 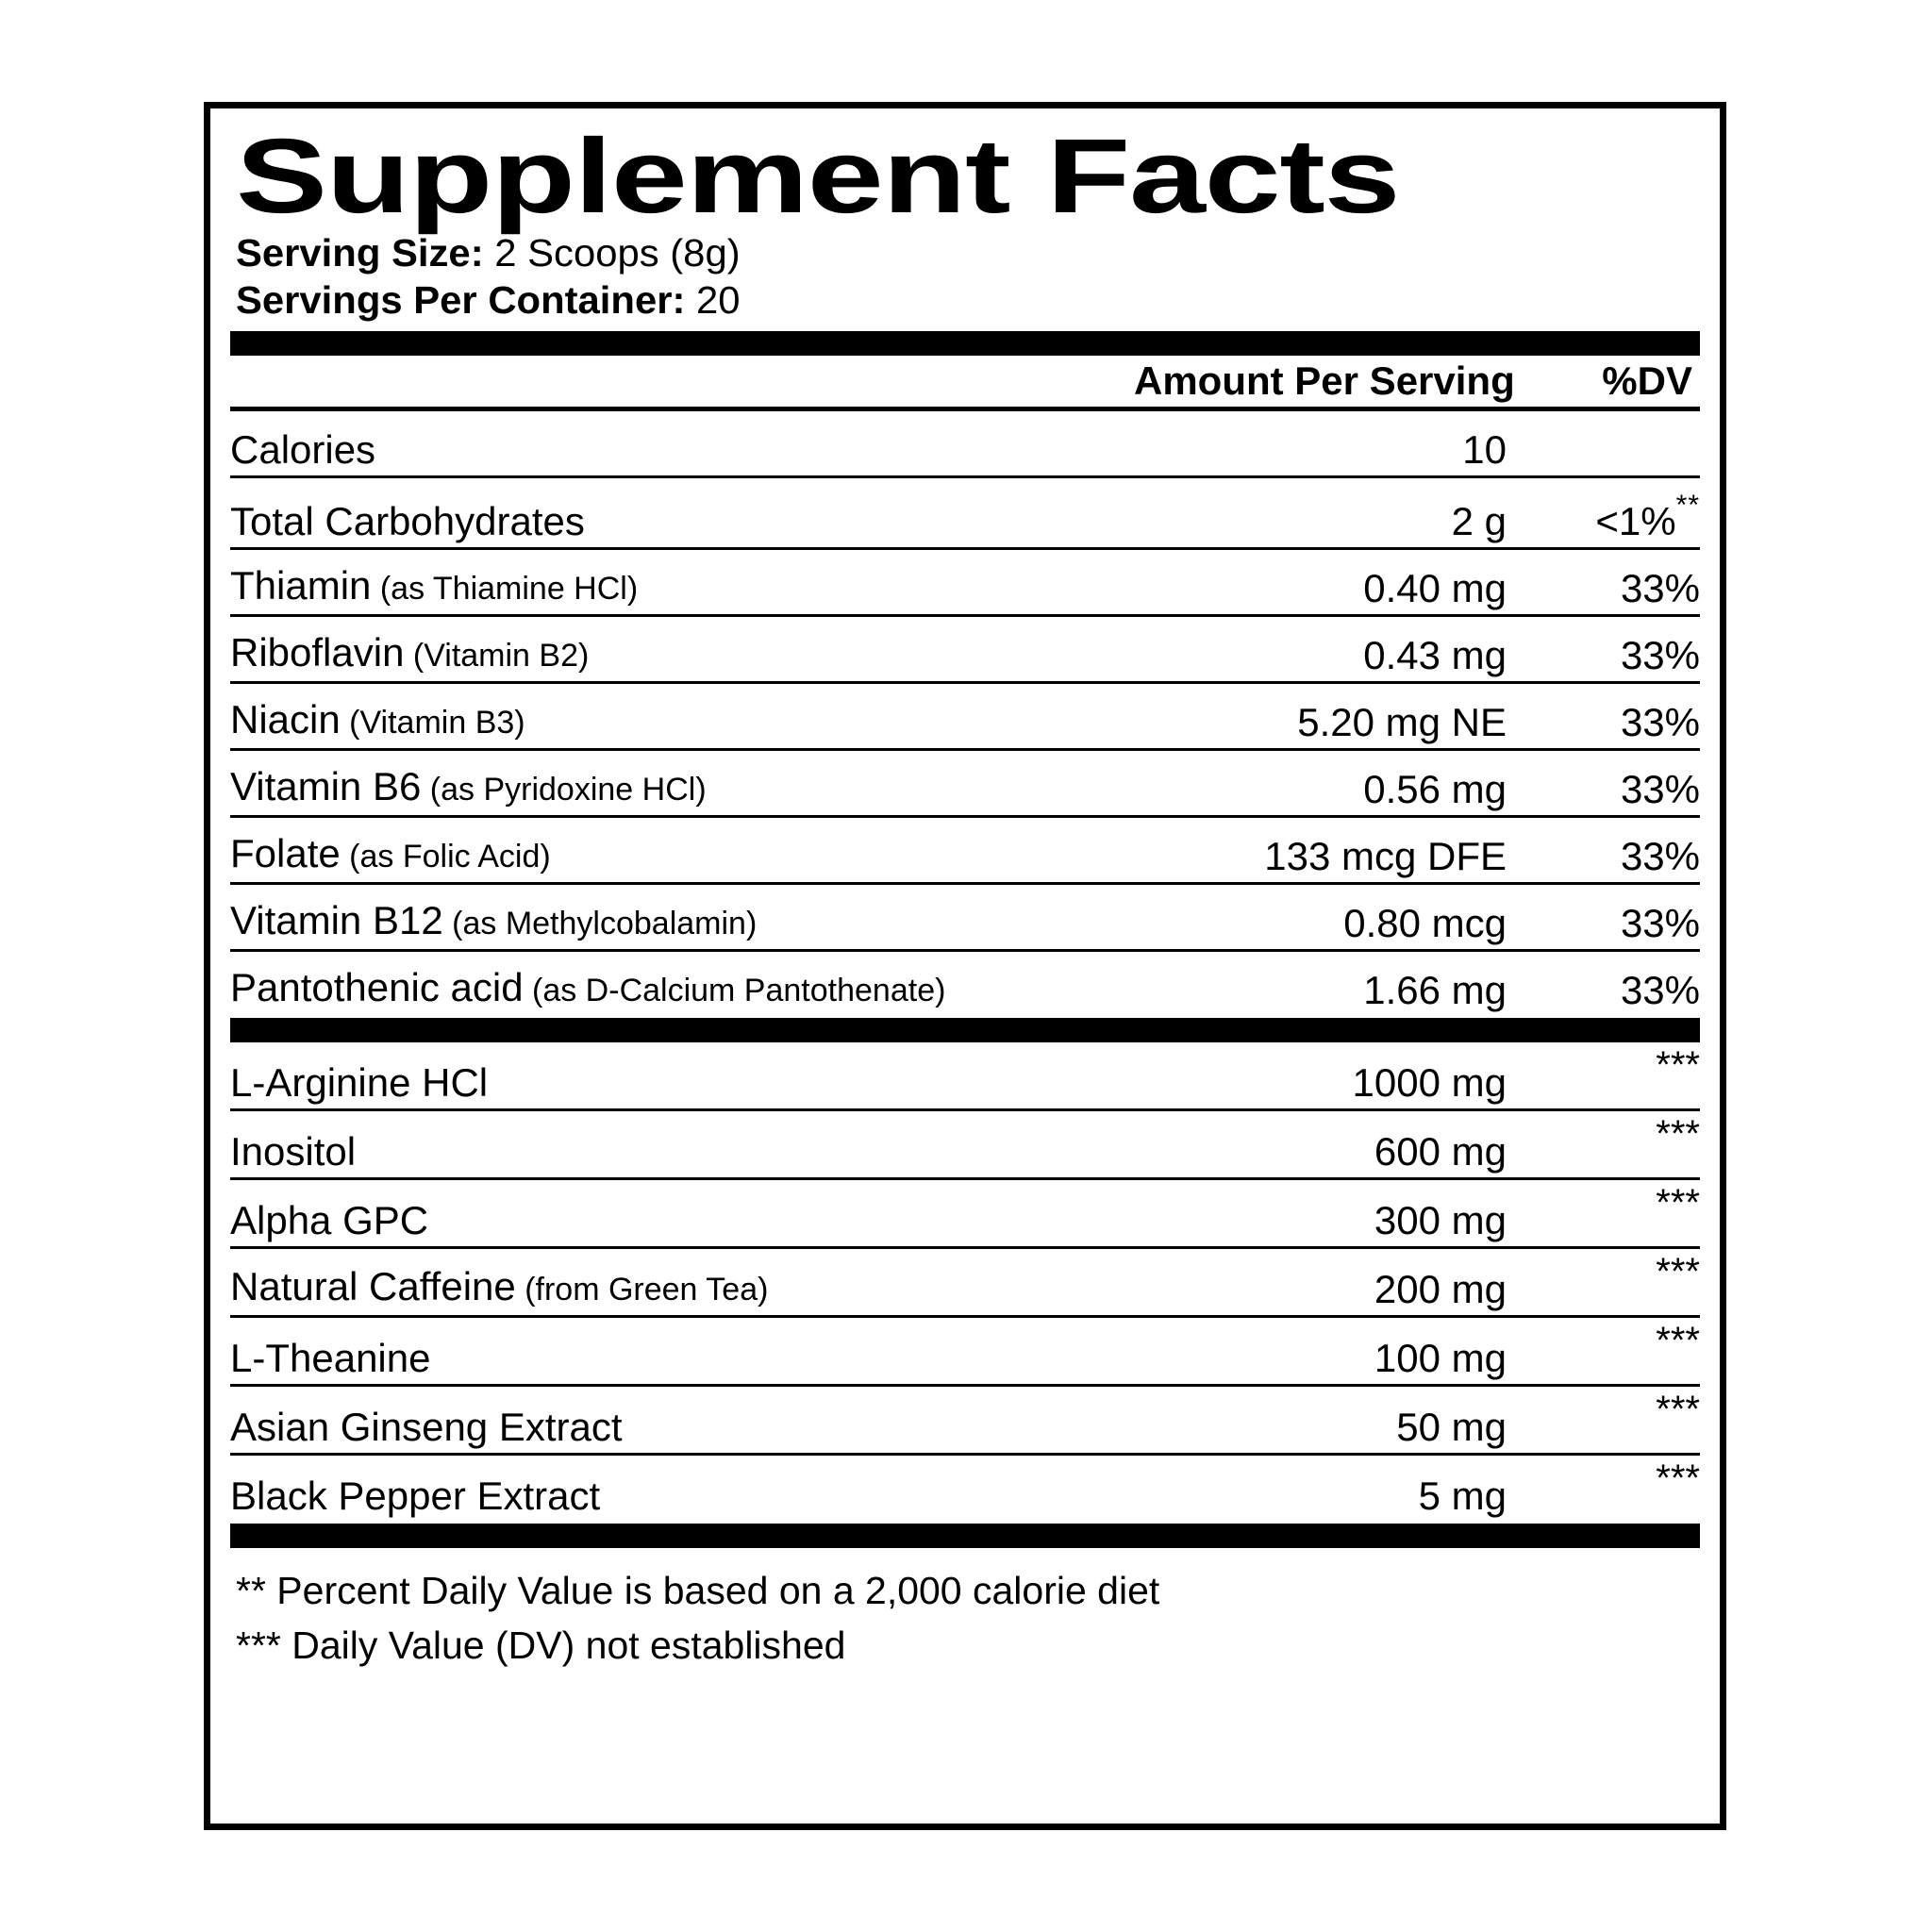 What do you see at coordinates (359, 1082) in the screenshot?
I see `row-name-main: L-Arginine HCl` at bounding box center [359, 1082].